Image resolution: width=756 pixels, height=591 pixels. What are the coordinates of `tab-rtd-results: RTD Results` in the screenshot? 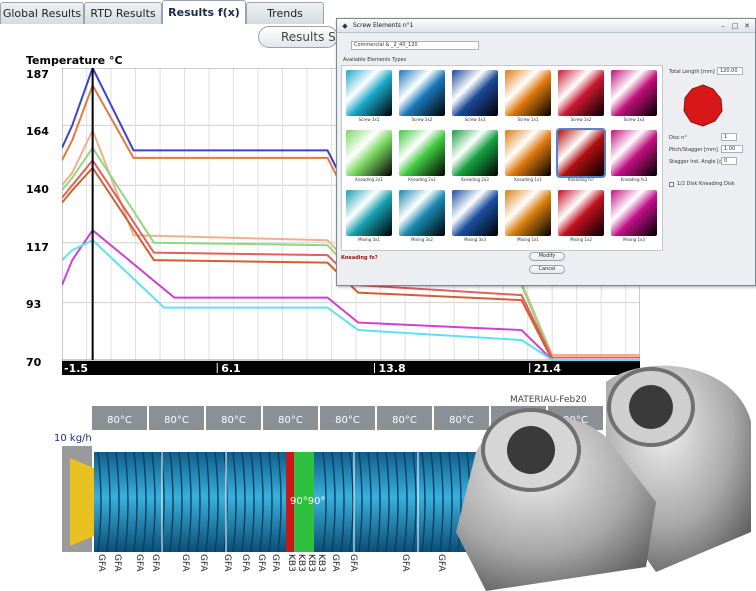 It's located at (123, 13).